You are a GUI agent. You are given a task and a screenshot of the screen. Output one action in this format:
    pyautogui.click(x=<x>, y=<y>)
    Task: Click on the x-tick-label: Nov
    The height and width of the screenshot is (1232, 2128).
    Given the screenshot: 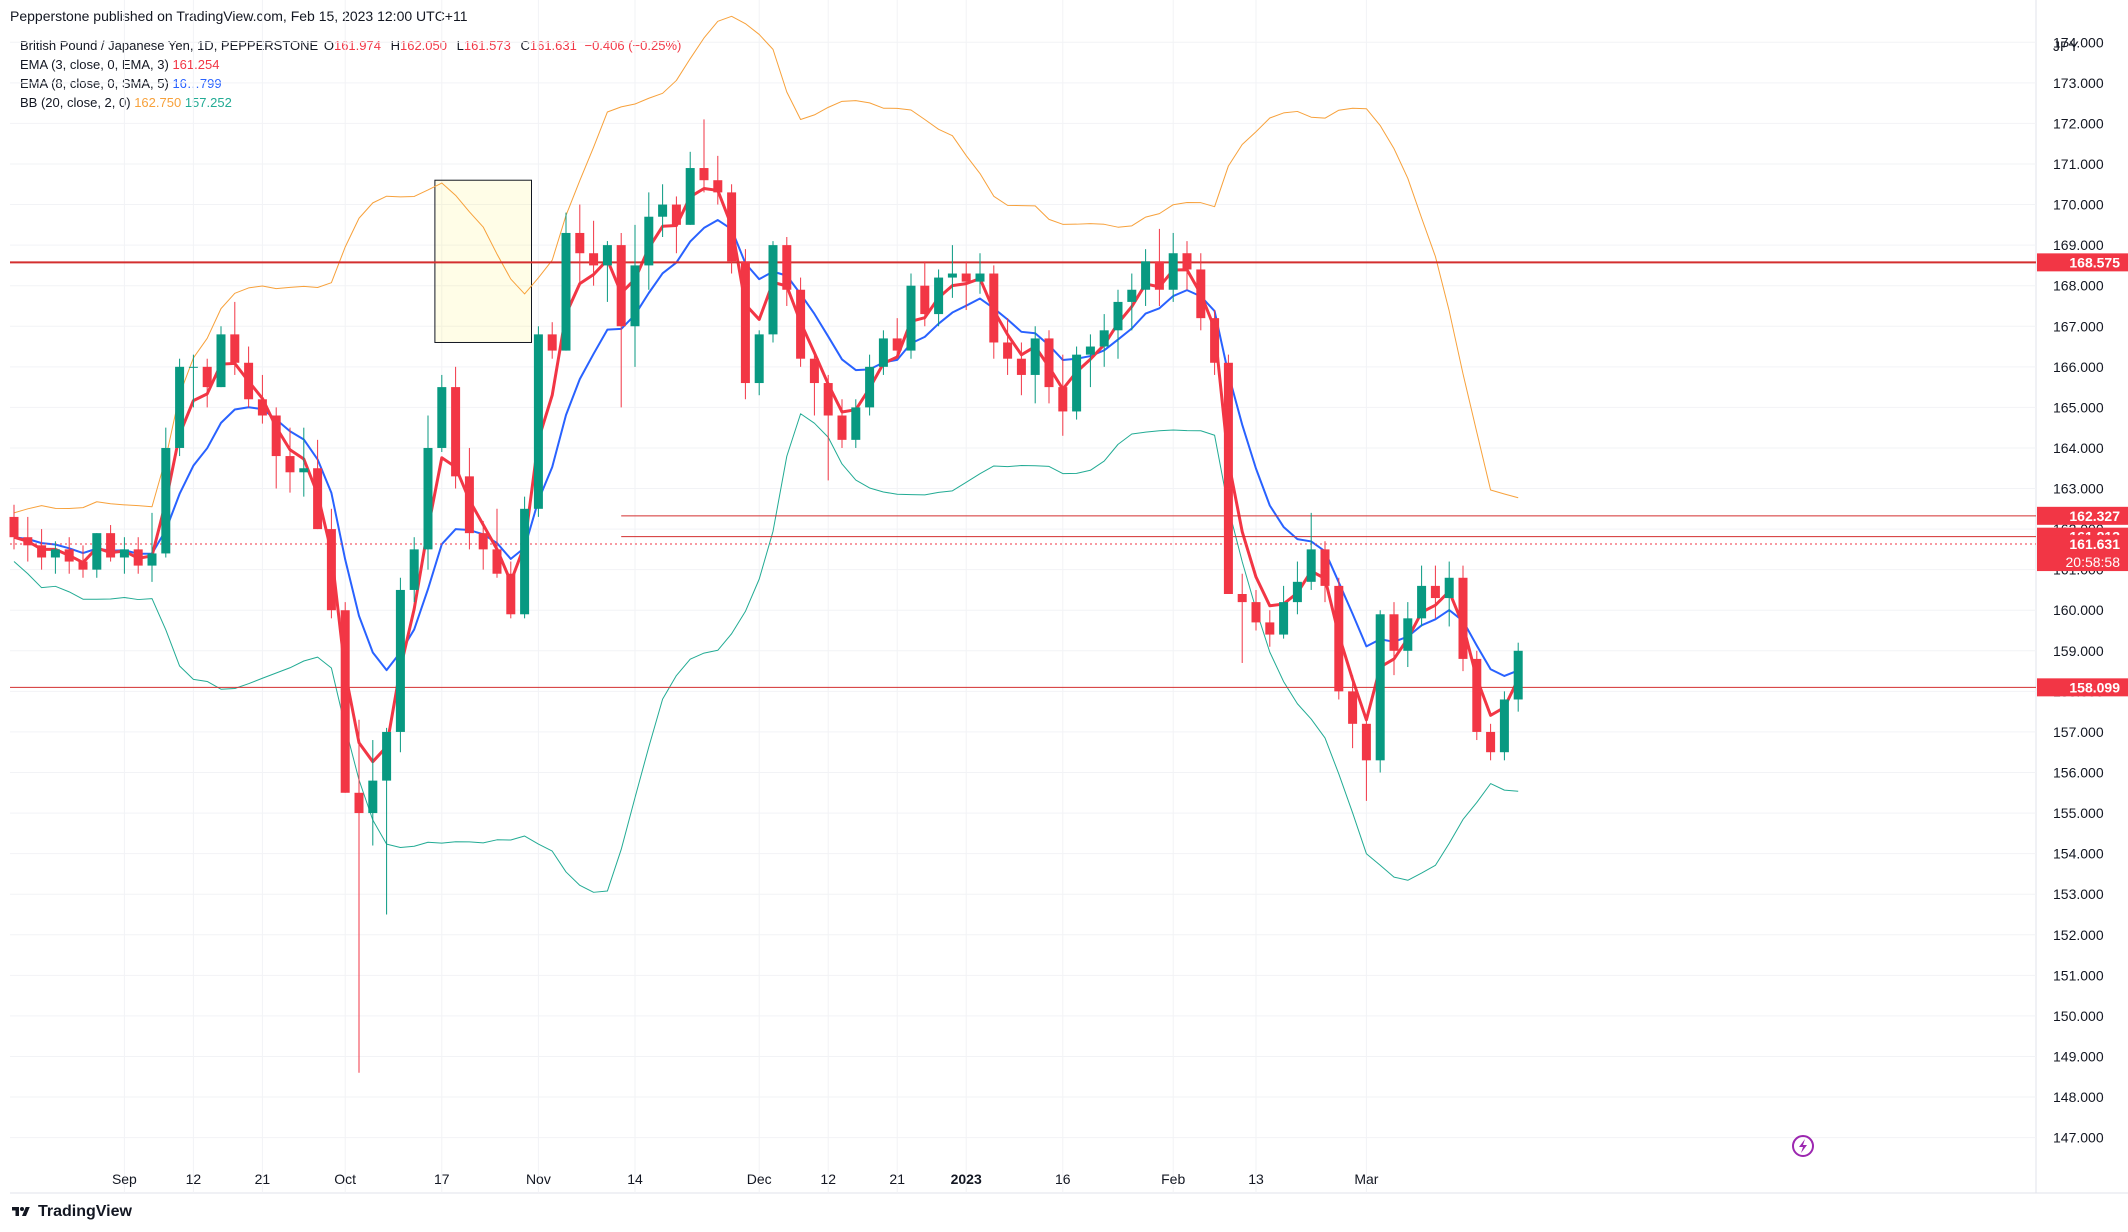 What is the action you would take?
    pyautogui.click(x=538, y=1179)
    